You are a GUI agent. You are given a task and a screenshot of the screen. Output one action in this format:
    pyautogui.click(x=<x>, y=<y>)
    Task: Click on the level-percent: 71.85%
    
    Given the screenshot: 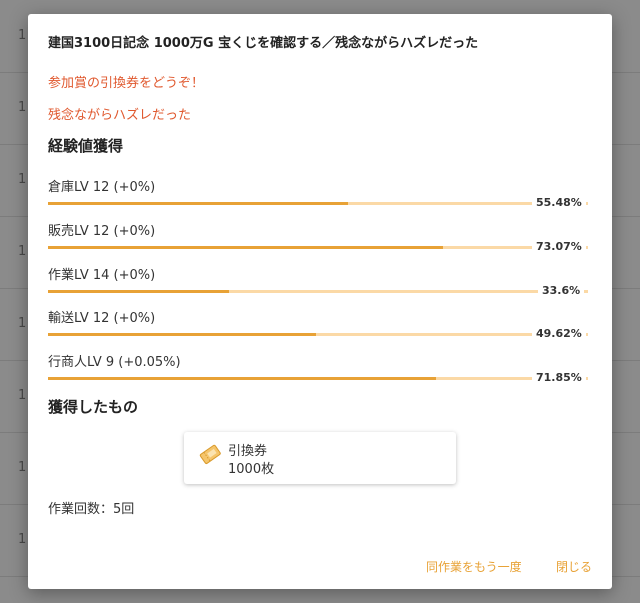 What is the action you would take?
    pyautogui.click(x=559, y=377)
    